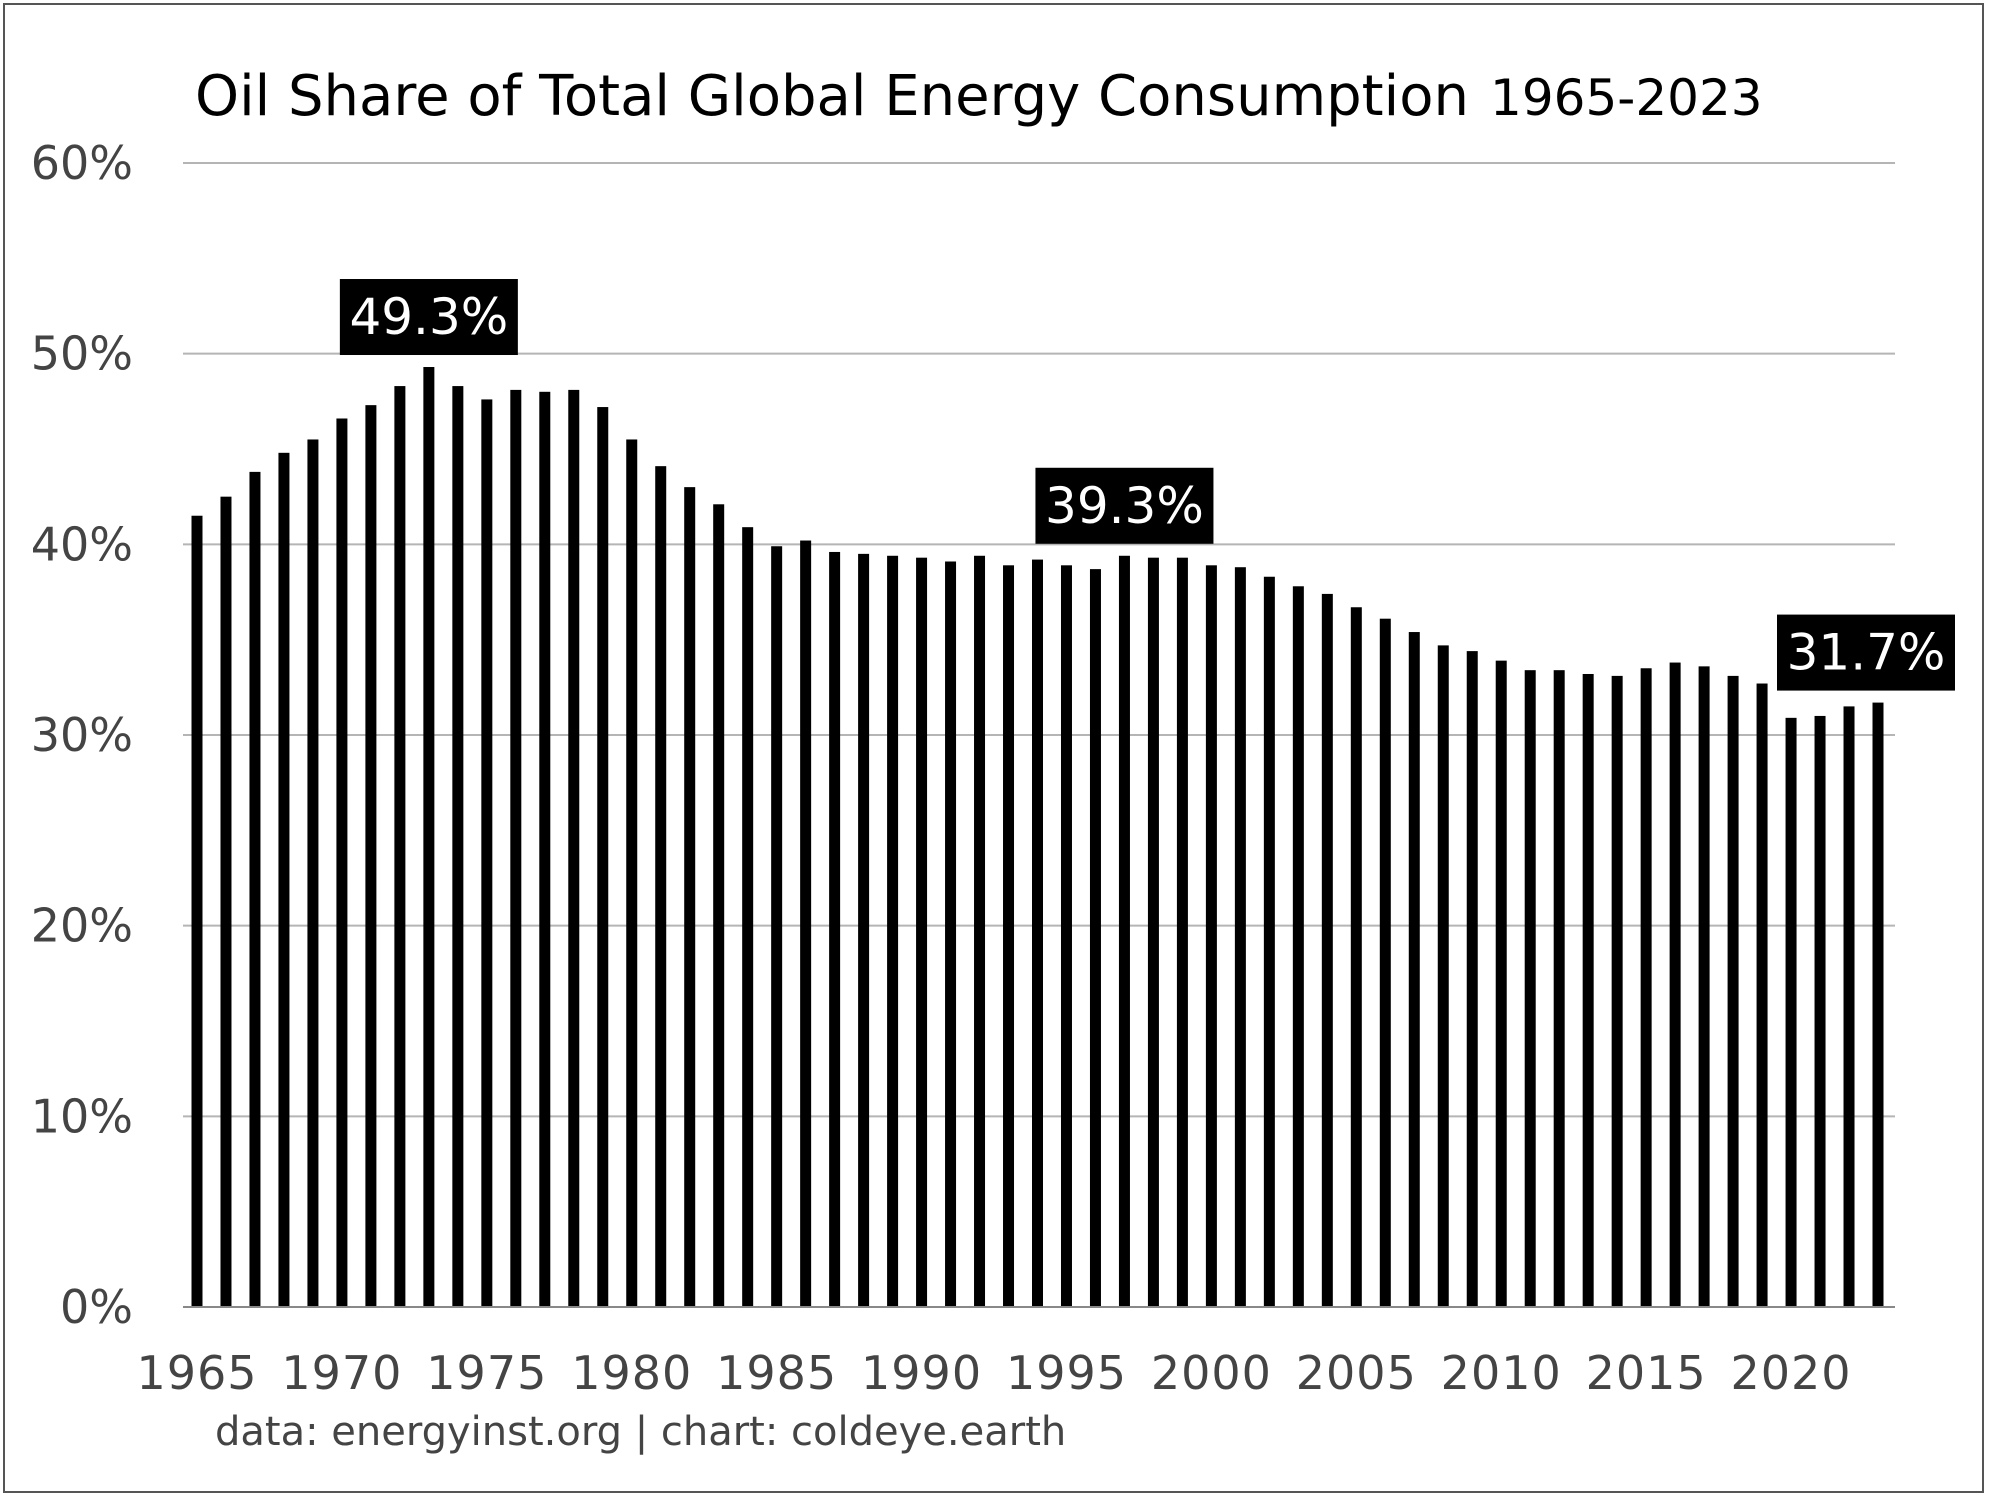 The image size is (1989, 1498). Describe the element at coordinates (516, 848) in the screenshot. I see `bar-1976` at that location.